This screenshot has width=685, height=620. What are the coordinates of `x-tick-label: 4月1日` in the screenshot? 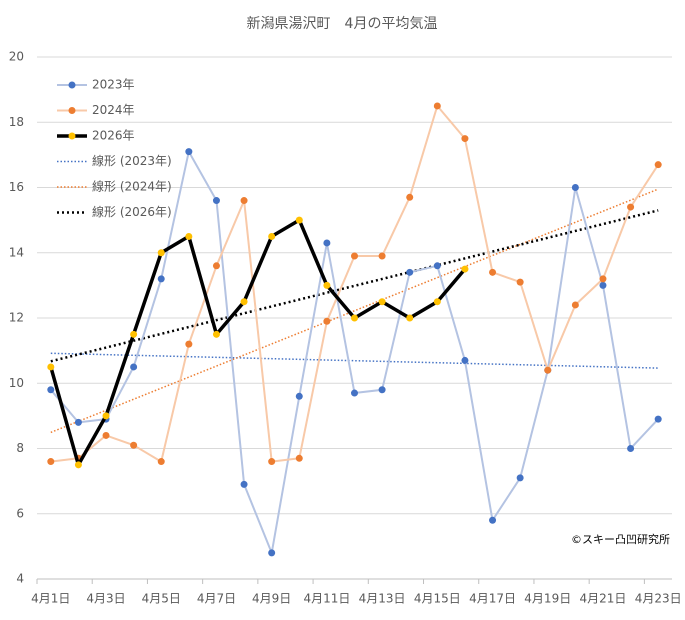 It's located at (50, 599).